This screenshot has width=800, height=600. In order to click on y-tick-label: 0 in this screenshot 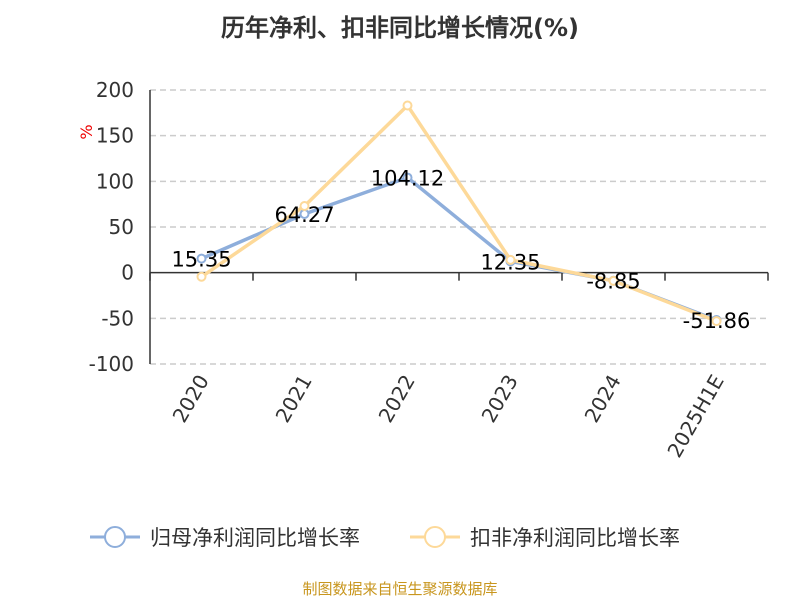, I will do `click(127, 273)`.